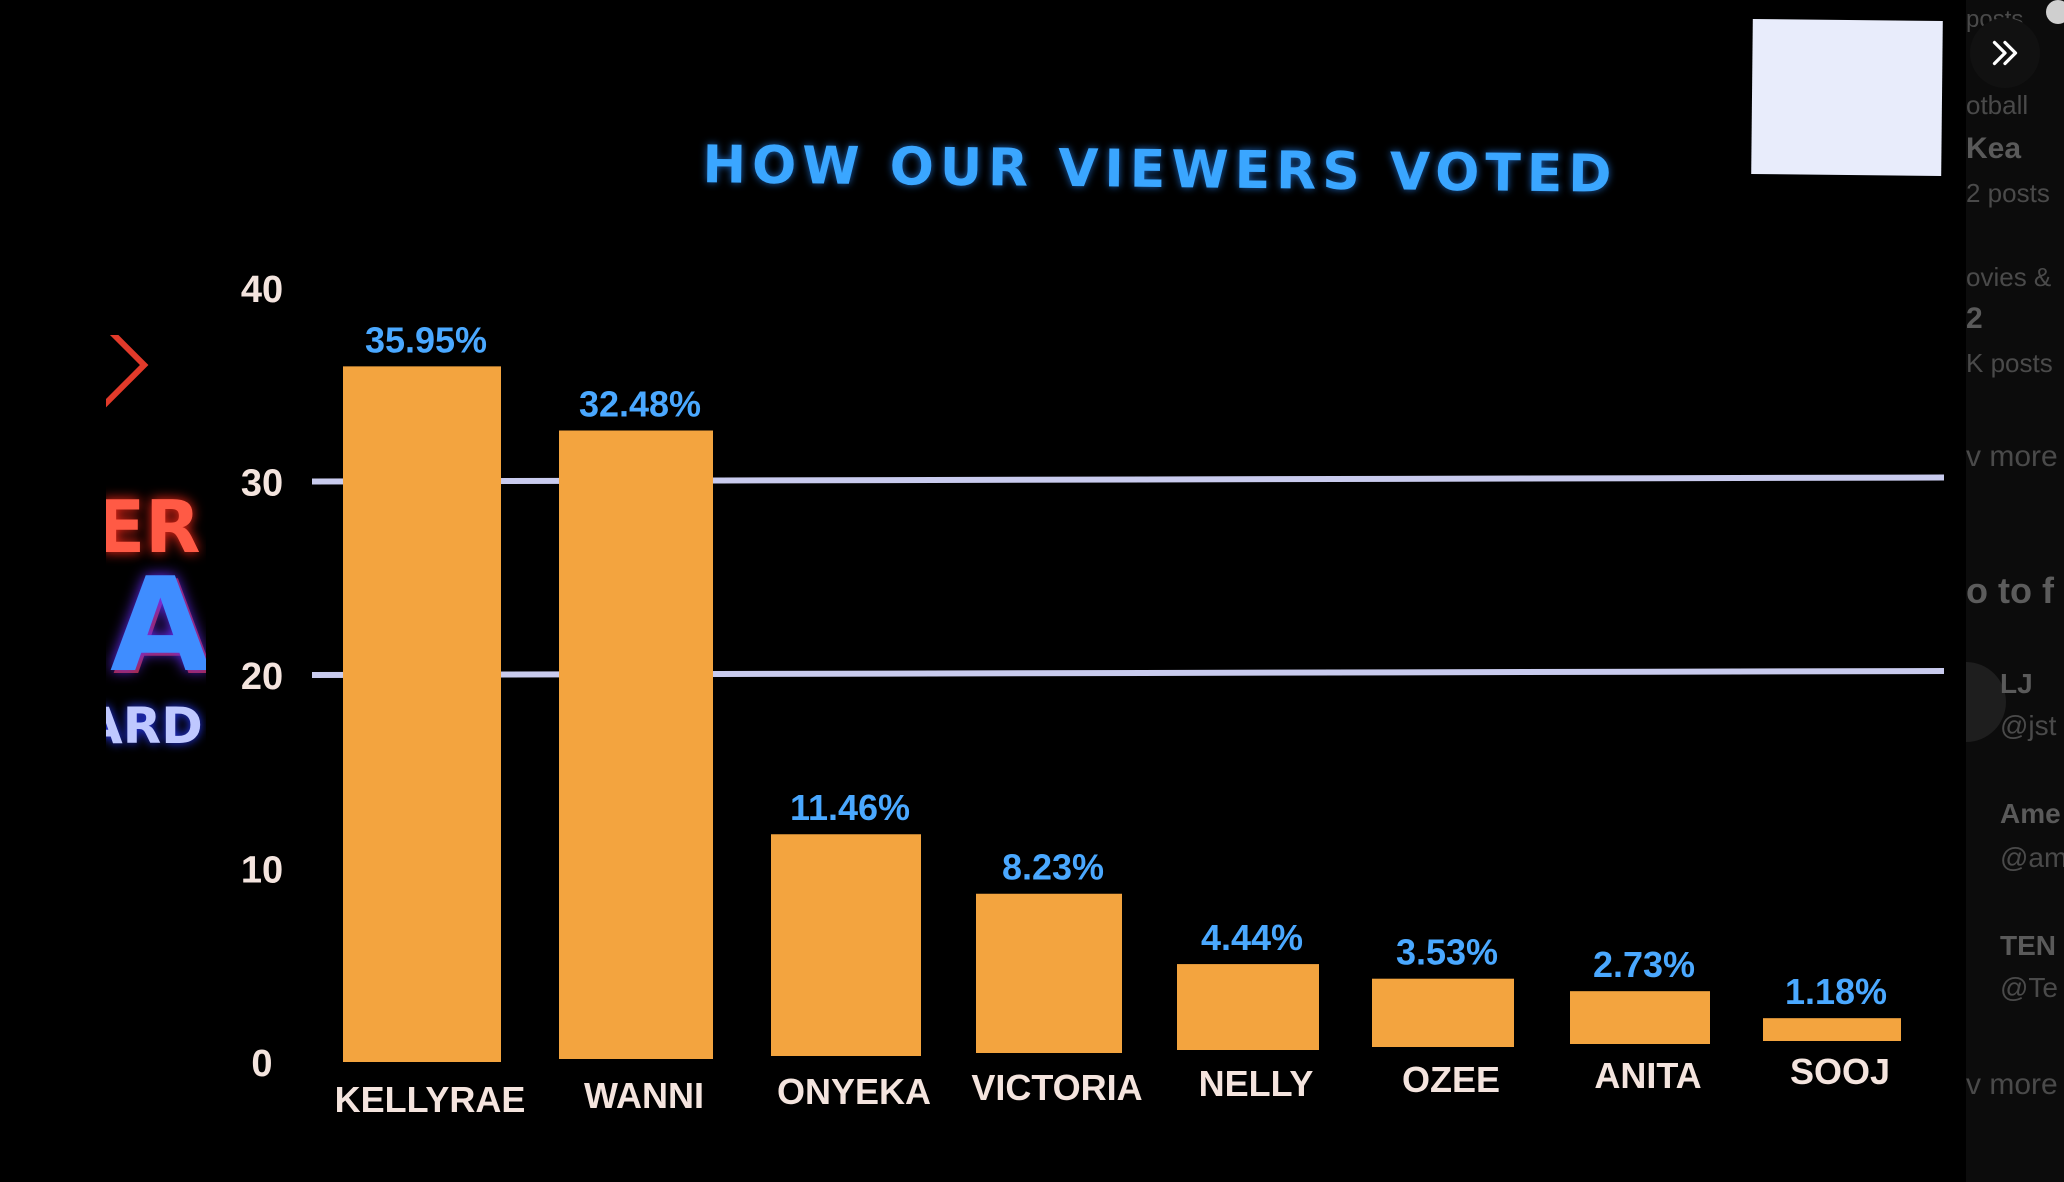  Describe the element at coordinates (261, 1064) in the screenshot. I see `y-tick-label: 0` at that location.